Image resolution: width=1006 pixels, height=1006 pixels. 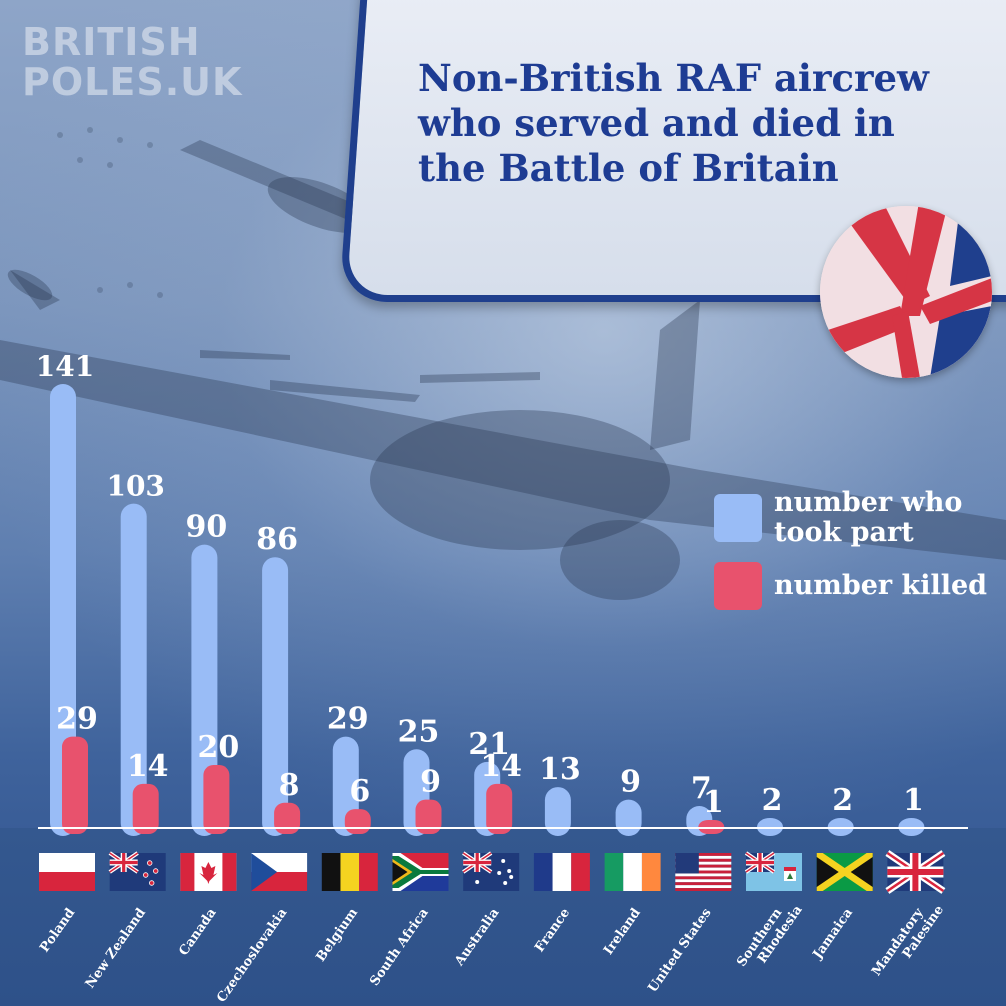 I want to click on flag-czechoslovakia-icon, so click(x=279, y=872).